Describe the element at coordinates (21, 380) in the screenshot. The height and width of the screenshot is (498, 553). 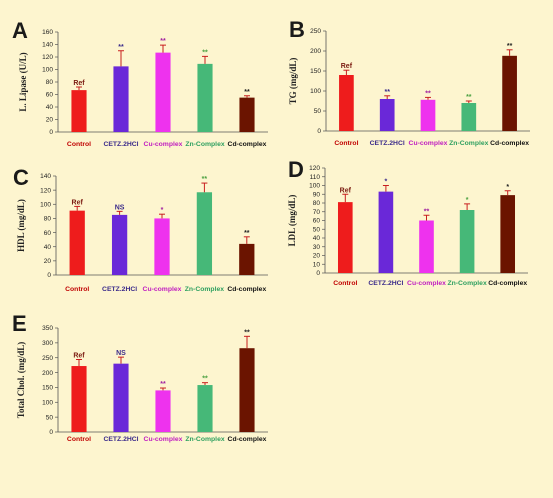
I see `y-axis-label: Total Chol. (mg/dL)` at that location.